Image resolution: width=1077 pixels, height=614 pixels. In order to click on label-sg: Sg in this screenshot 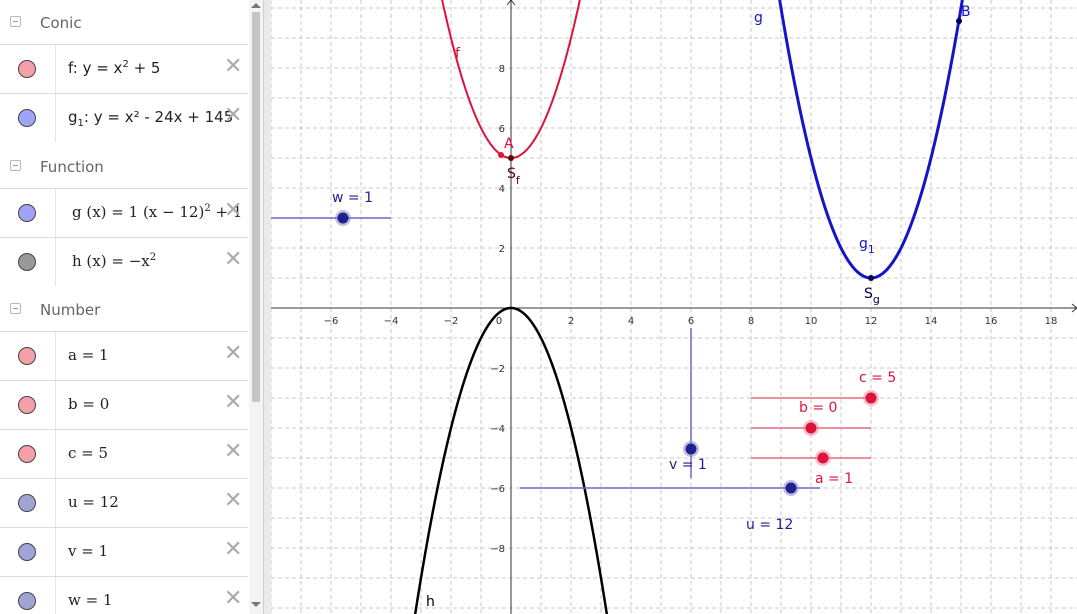, I will do `click(872, 296)`.